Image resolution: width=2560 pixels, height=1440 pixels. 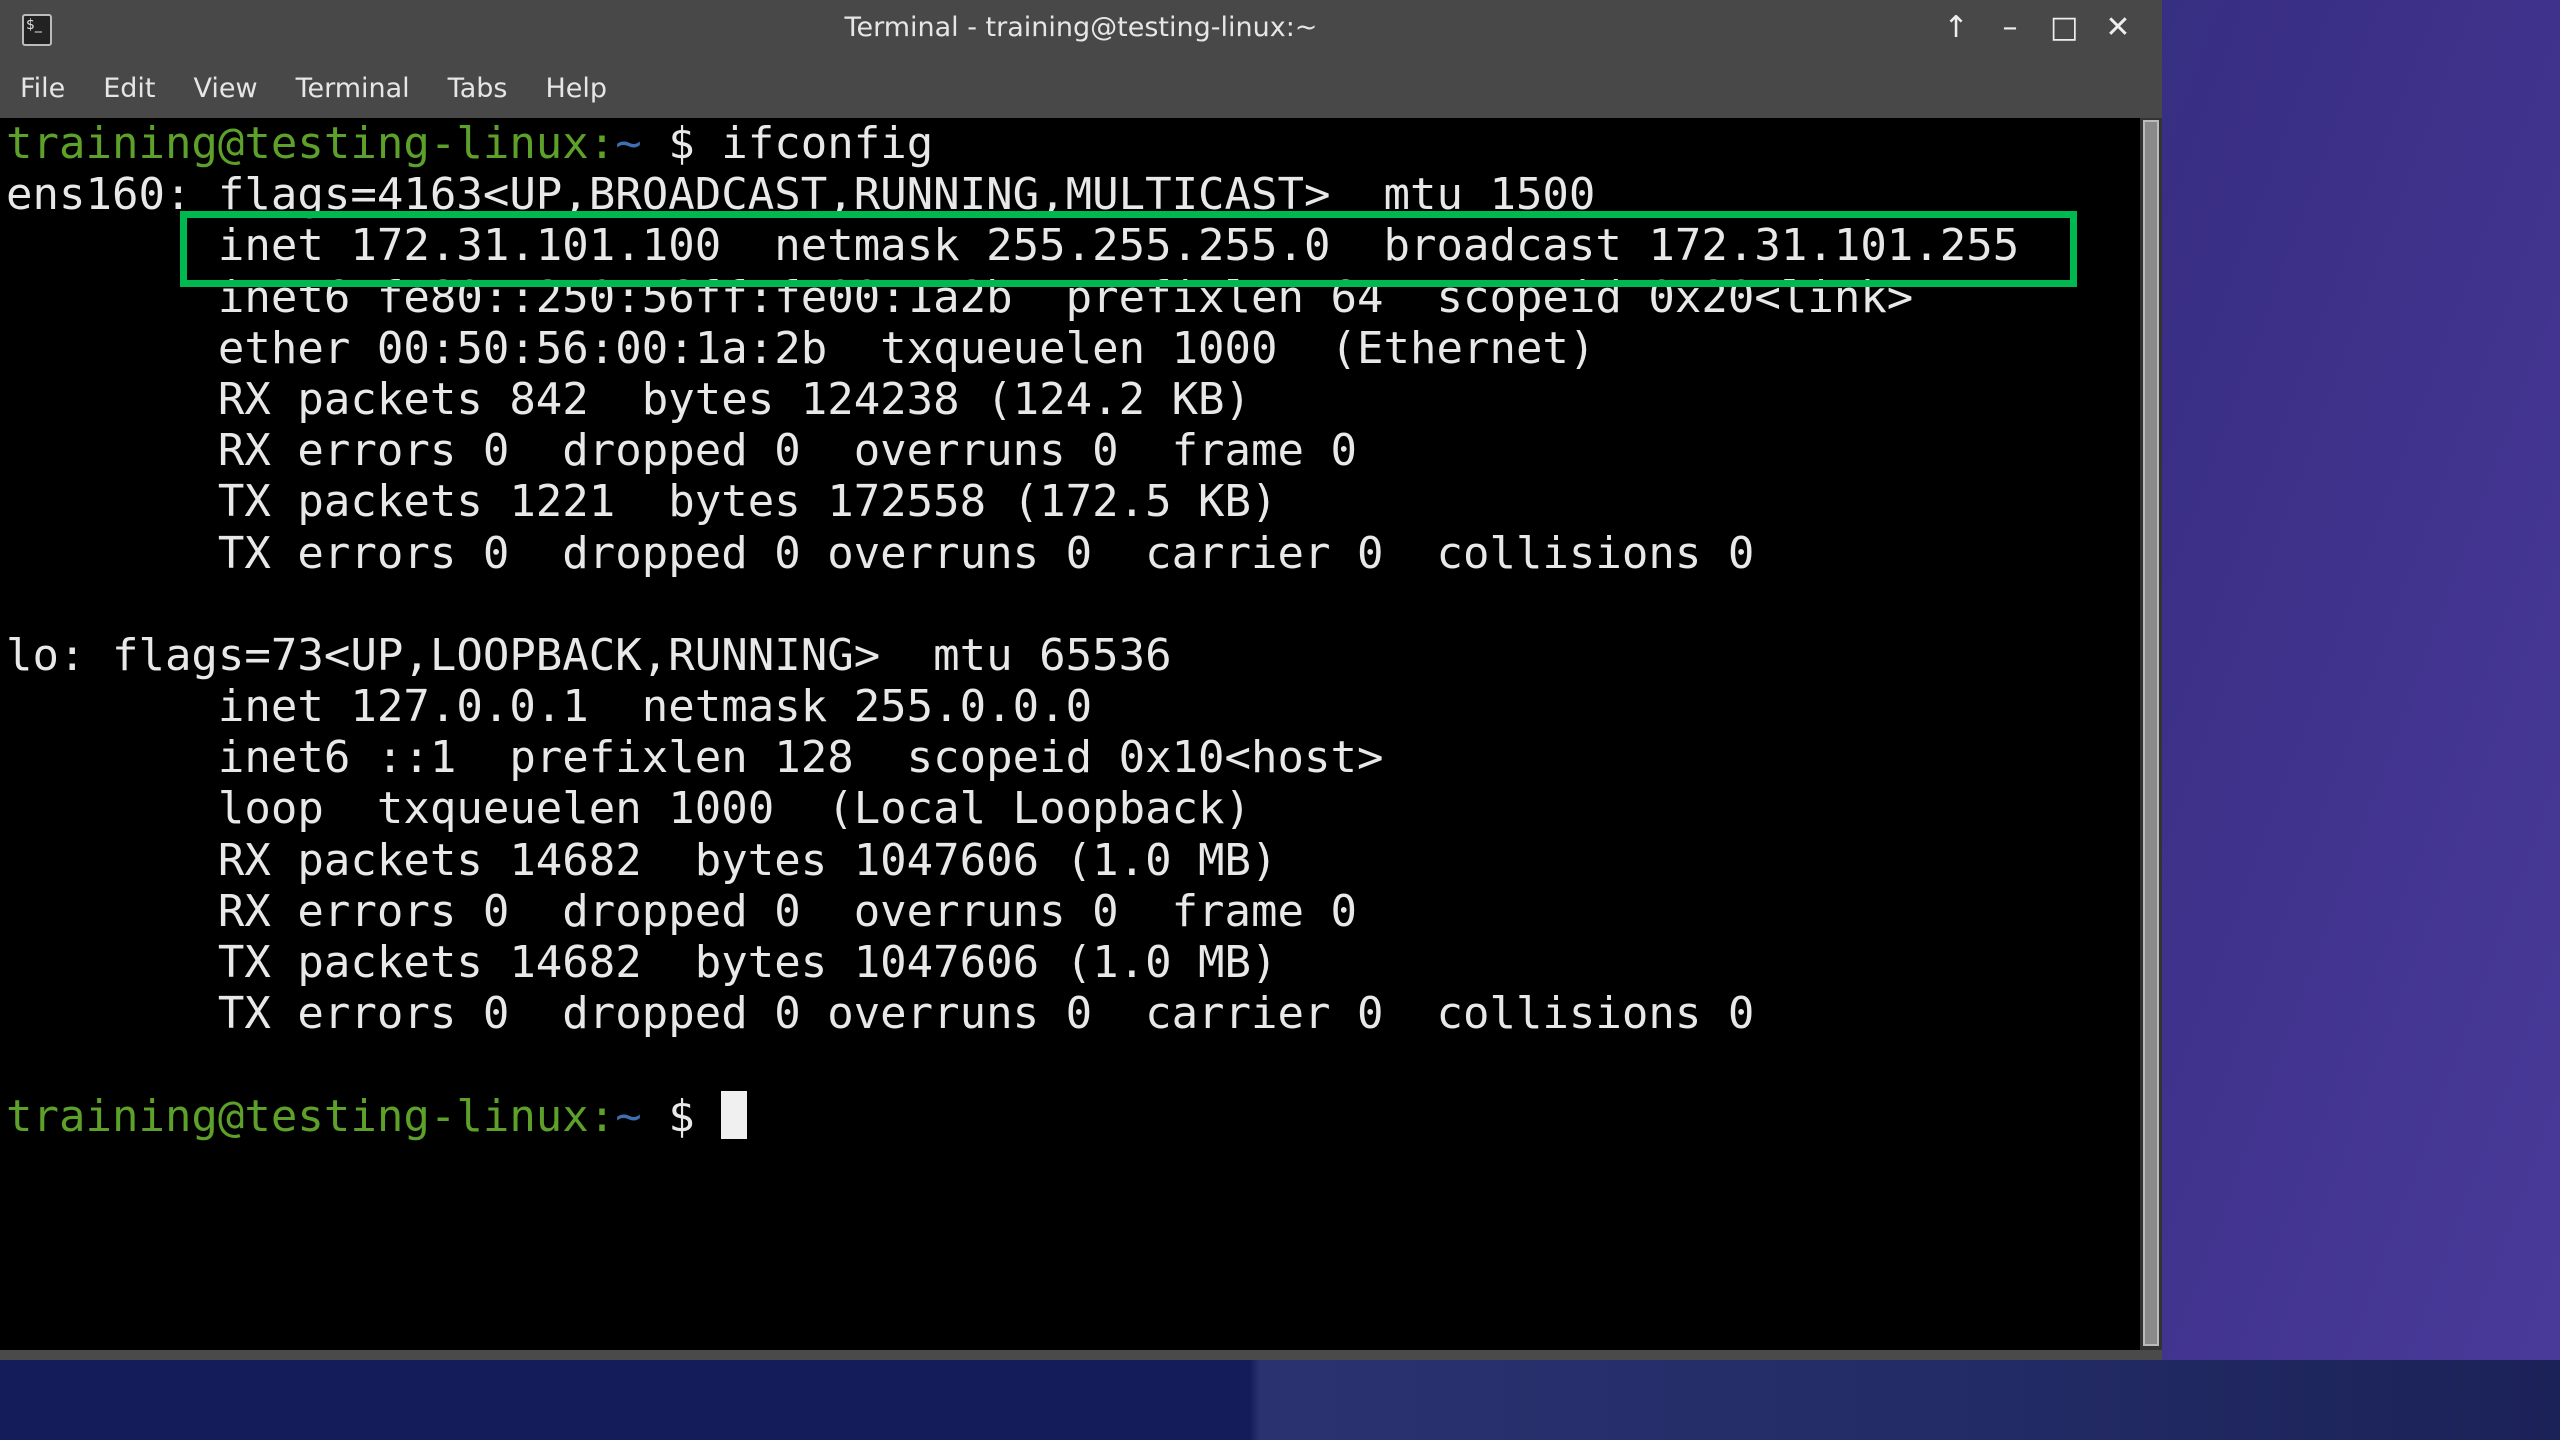 I want to click on menu-help: Help, so click(x=576, y=88).